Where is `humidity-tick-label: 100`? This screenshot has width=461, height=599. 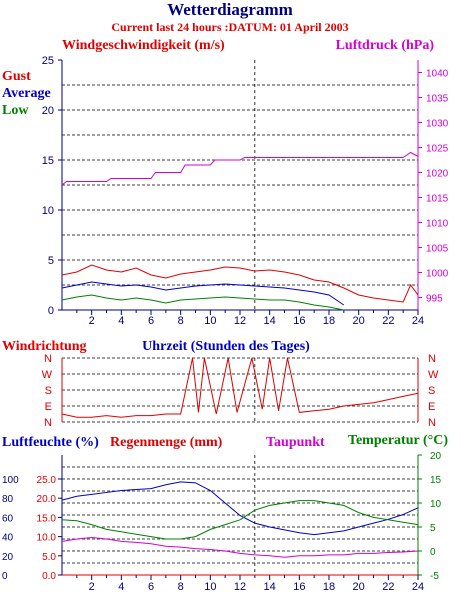 humidity-tick-label: 100 is located at coordinates (10, 480).